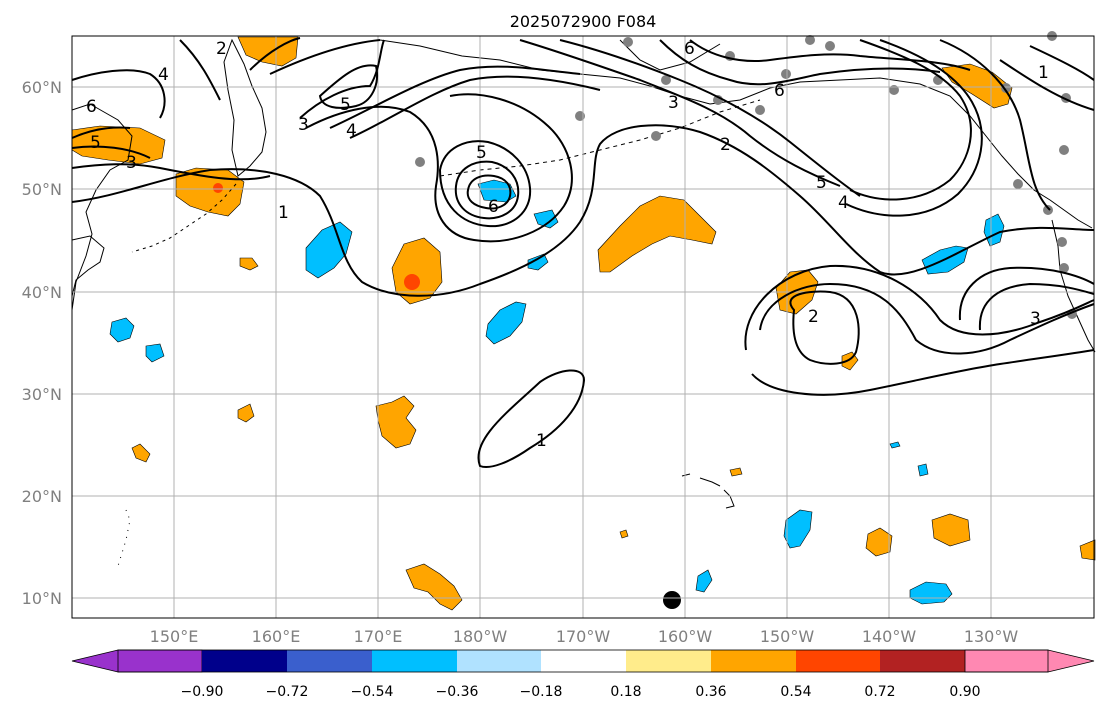 The image size is (1105, 712). What do you see at coordinates (245, 107) in the screenshot?
I see `kamchatka-coastline` at bounding box center [245, 107].